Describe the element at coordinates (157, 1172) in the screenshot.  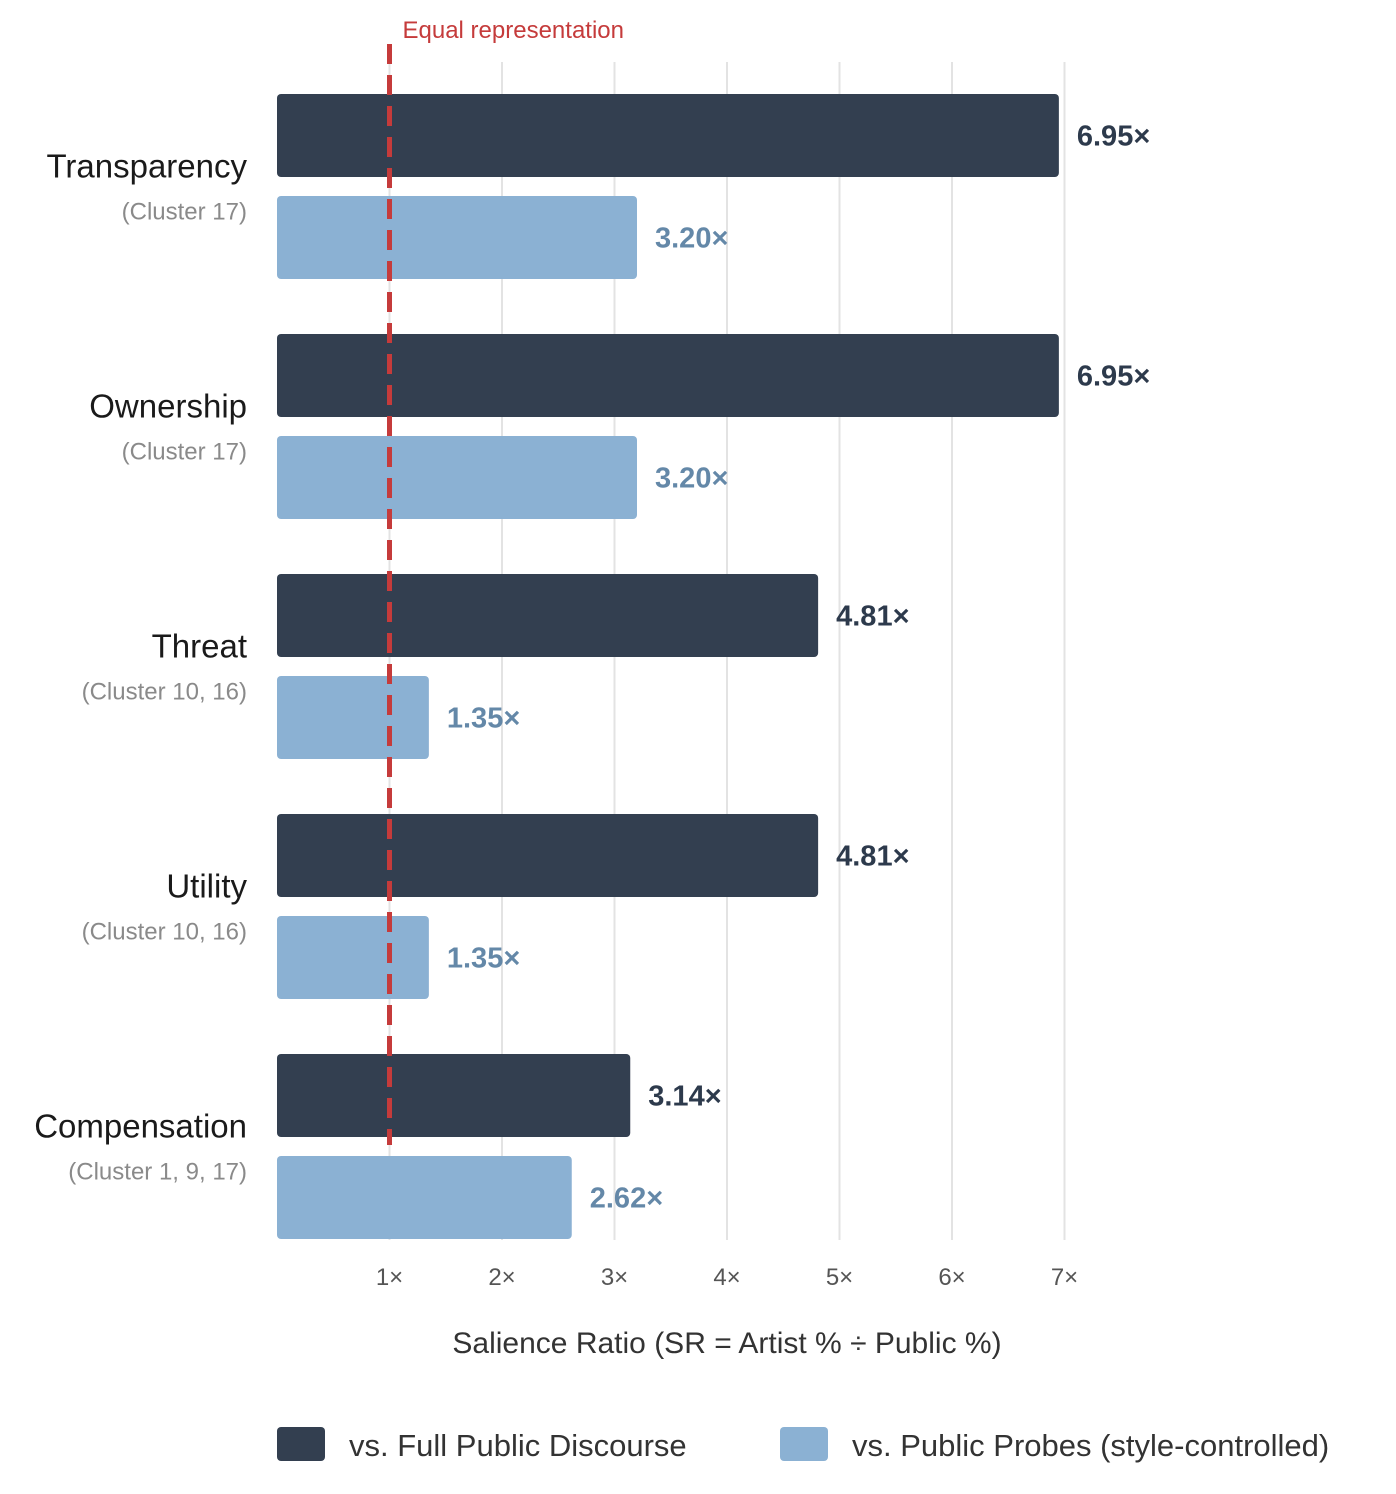
I see `category-subtitle: (Cluster 1, 9, 17)` at that location.